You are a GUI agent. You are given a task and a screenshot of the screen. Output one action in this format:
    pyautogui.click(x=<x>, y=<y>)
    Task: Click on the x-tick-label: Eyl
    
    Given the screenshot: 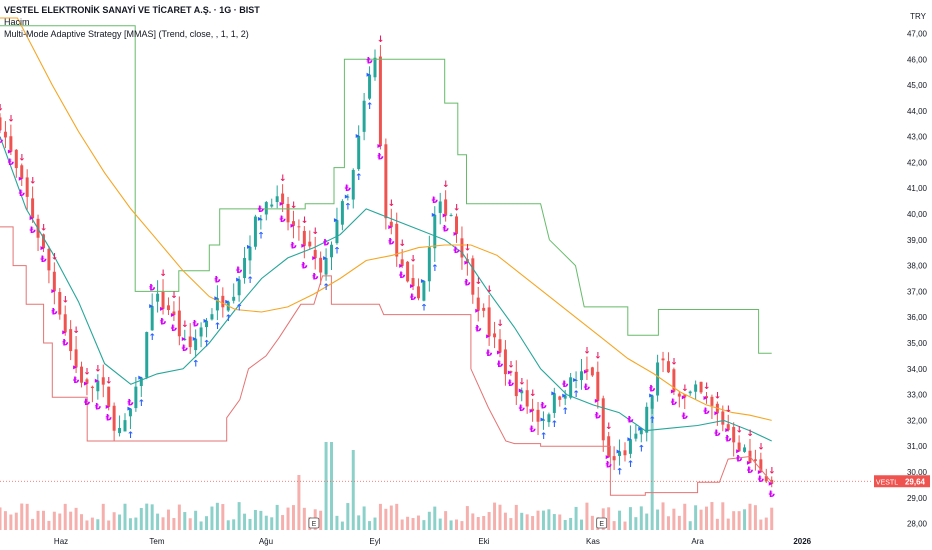 What is the action you would take?
    pyautogui.click(x=374, y=541)
    